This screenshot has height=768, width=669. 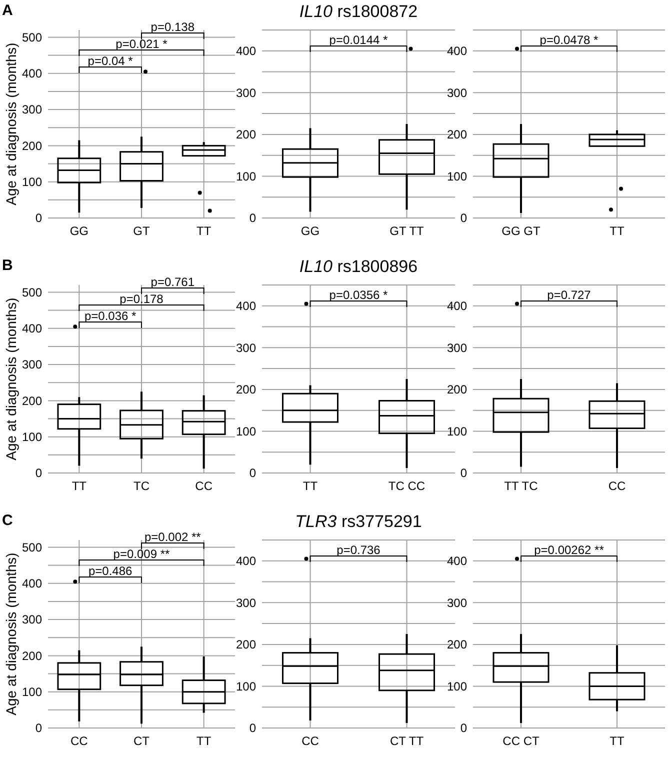 I want to click on annotation: p=0.0478 *, so click(x=569, y=40).